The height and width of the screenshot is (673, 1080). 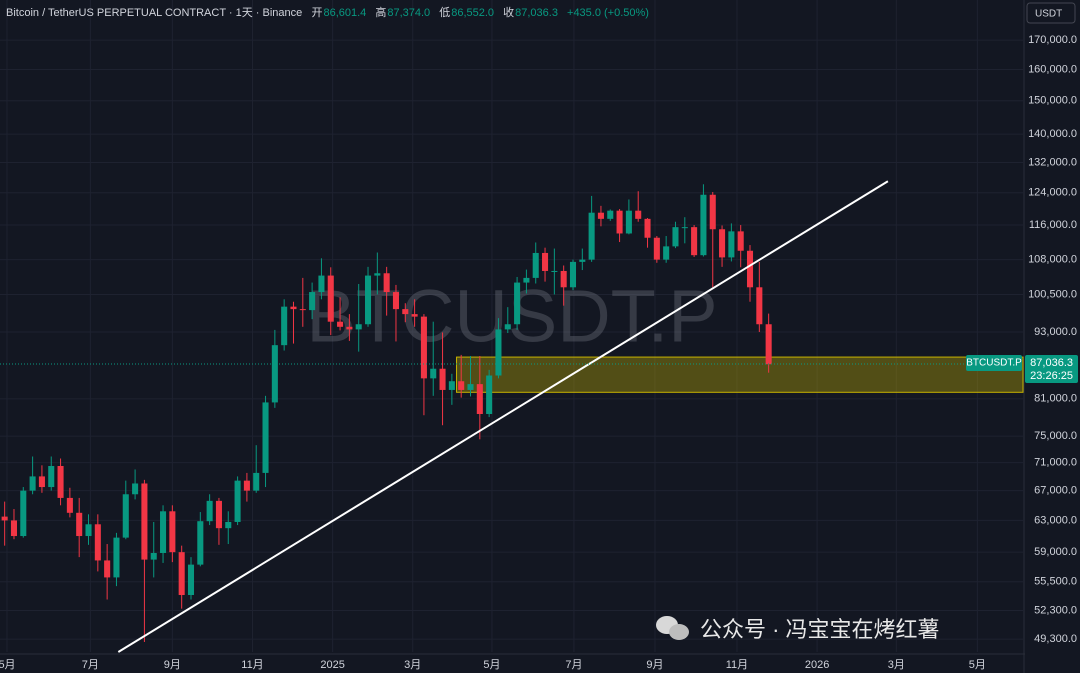 What do you see at coordinates (1052, 134) in the screenshot?
I see `y-tick-label: 140,000.0` at bounding box center [1052, 134].